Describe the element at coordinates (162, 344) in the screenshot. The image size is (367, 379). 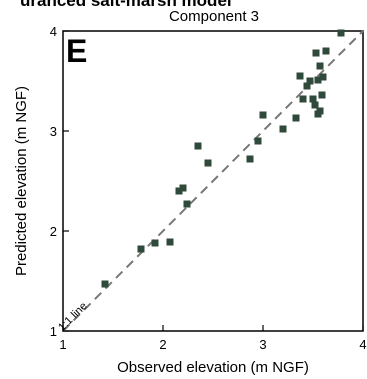
I see `x-tick-label-2: 2` at that location.